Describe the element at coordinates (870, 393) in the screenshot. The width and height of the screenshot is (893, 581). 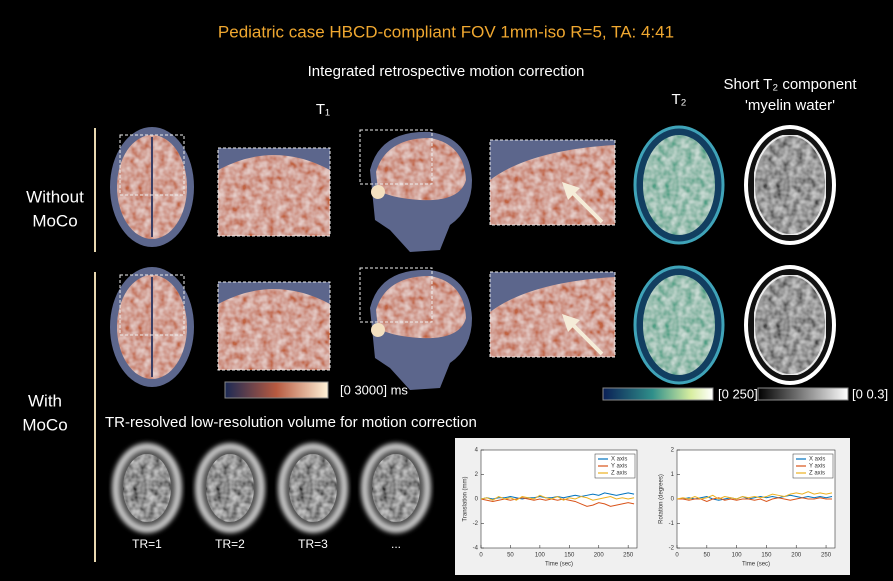
I see `colorbar-label: [0 0.3]` at that location.